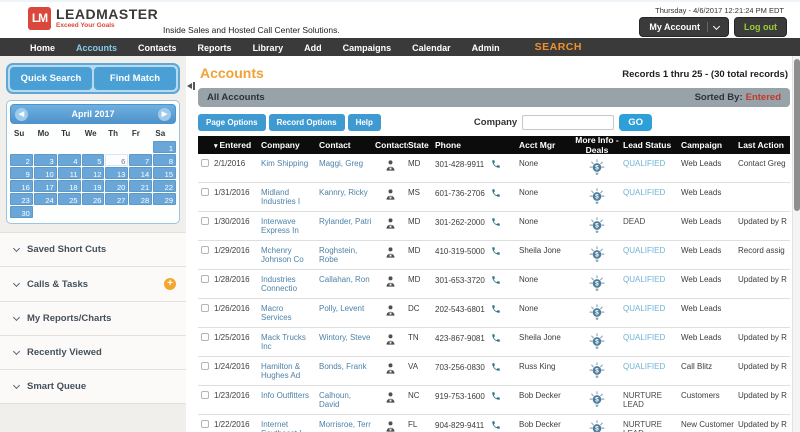  I want to click on logout-button: Log out, so click(760, 27).